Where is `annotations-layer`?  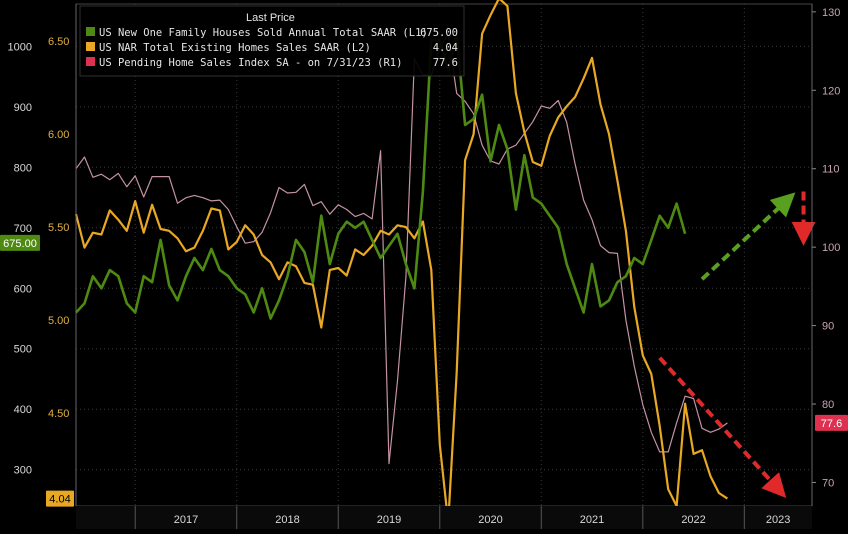
annotations-layer is located at coordinates (737, 344).